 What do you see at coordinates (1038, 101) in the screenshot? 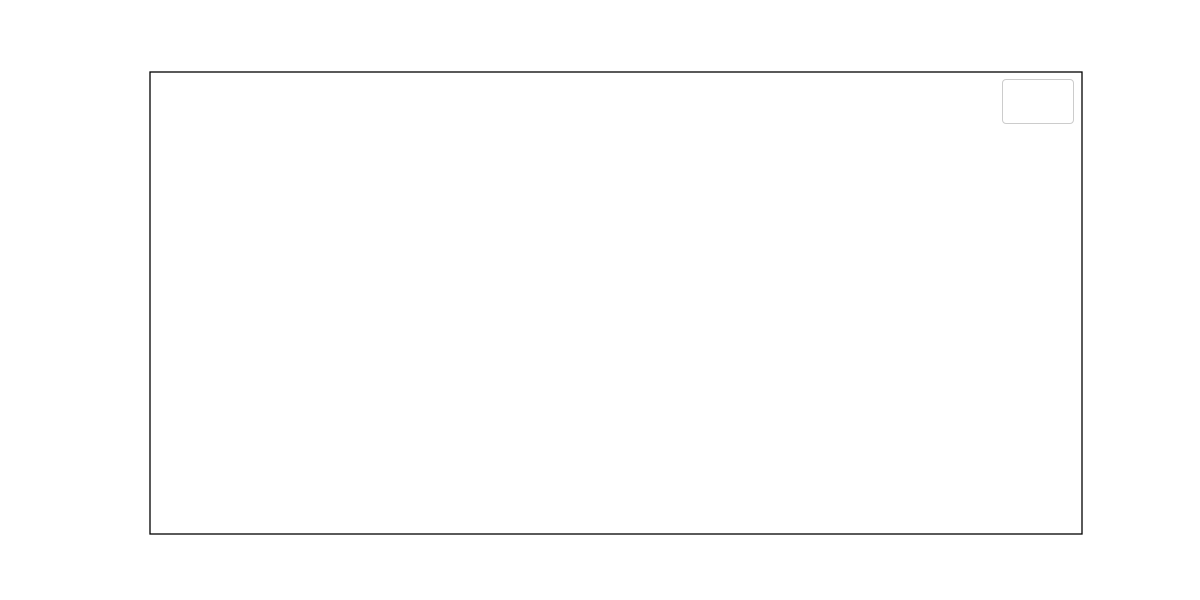
I see `legend` at bounding box center [1038, 101].